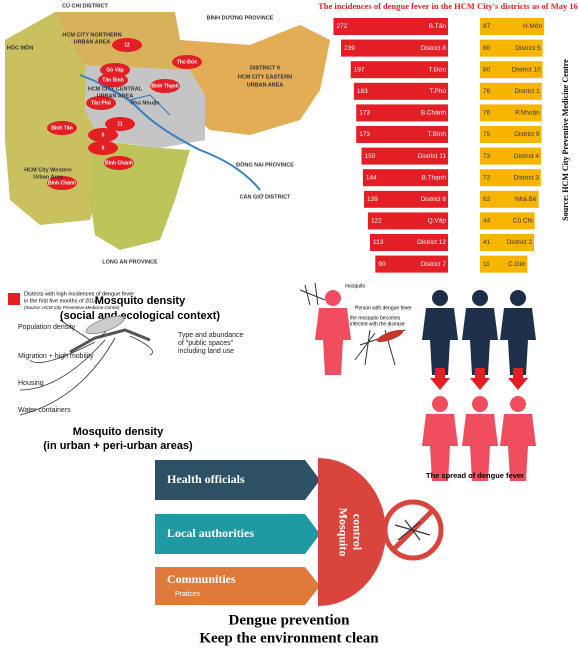  What do you see at coordinates (265, 196) in the screenshot?
I see `map-label: CẦN GIỜ DISTRICT` at bounding box center [265, 196].